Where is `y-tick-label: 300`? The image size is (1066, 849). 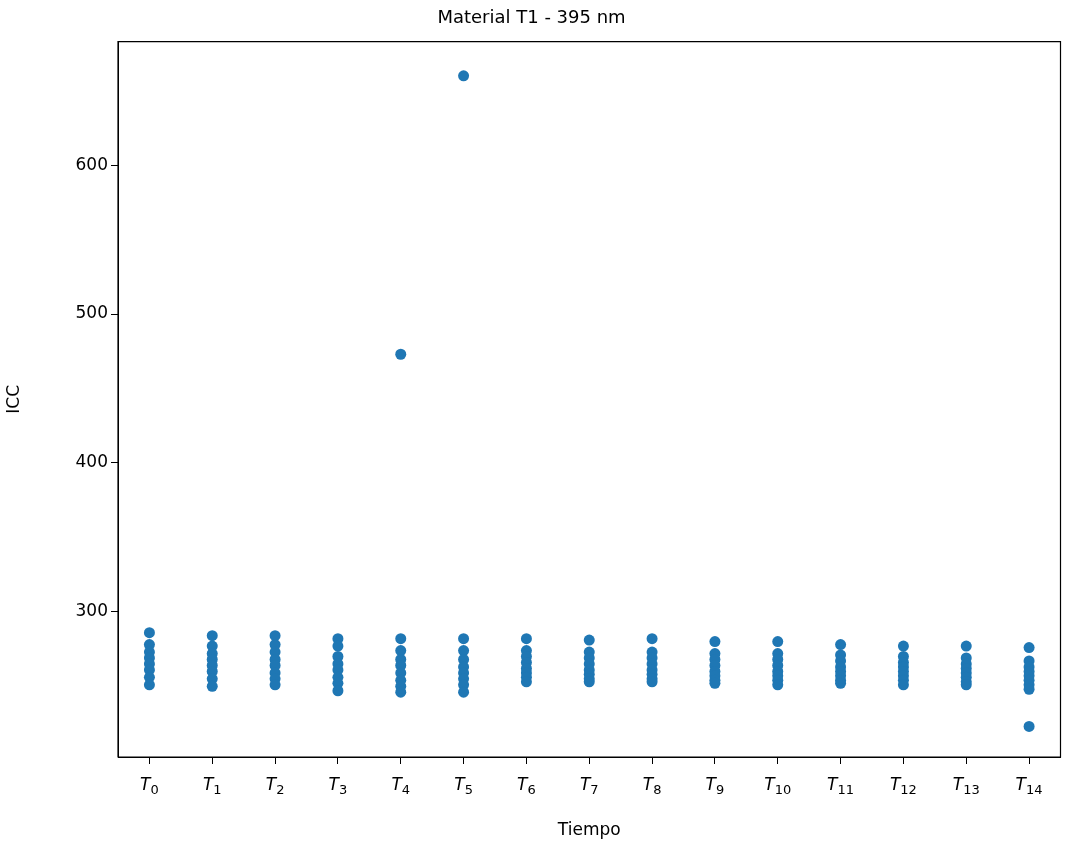
y-tick-label: 300 is located at coordinates (91, 610).